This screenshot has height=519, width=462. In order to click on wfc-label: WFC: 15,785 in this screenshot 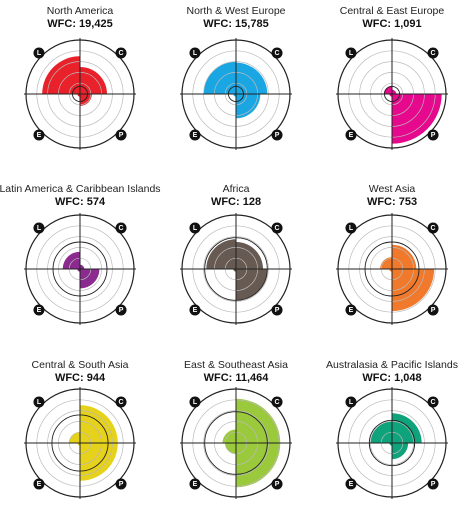, I will do `click(235, 24)`.